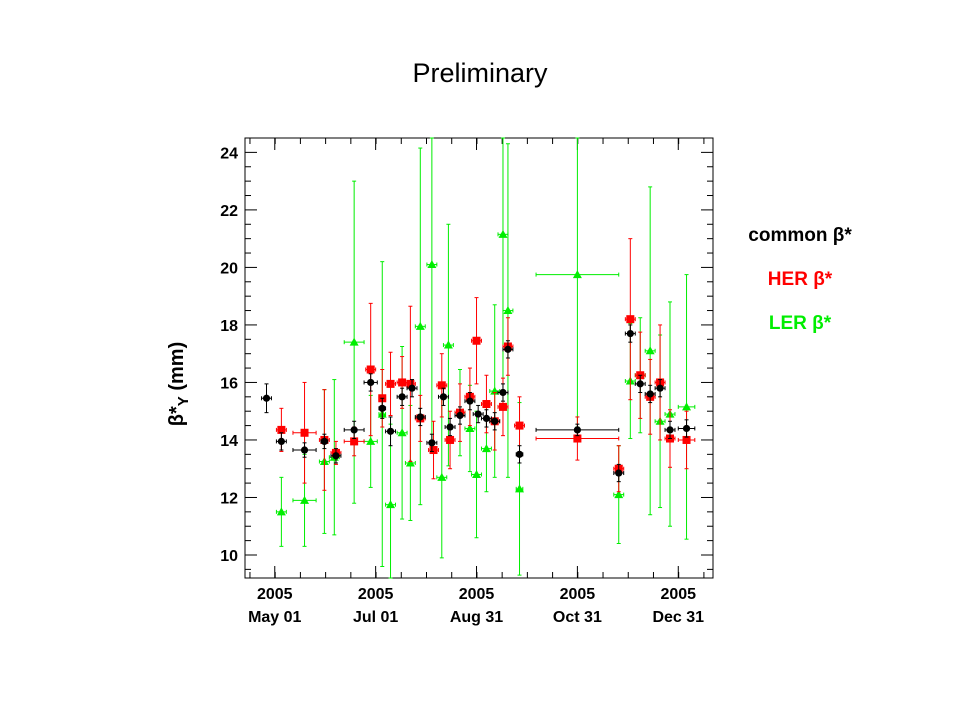  I want to click on x-tick-date: Jul 01, so click(375, 617).